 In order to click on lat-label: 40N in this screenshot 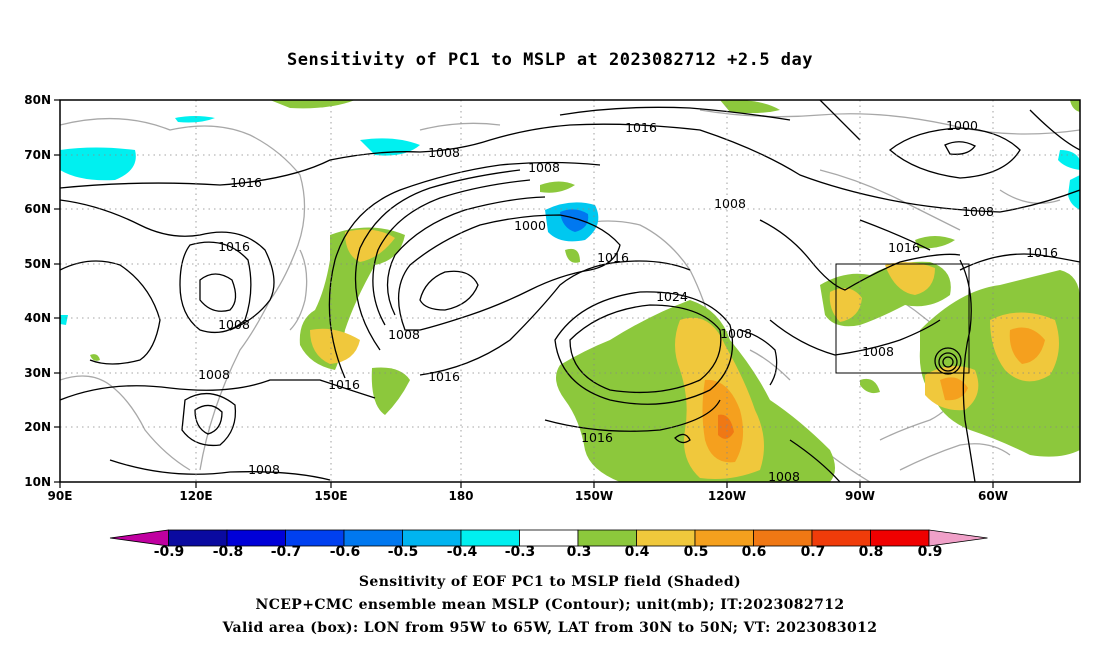, I will do `click(37, 318)`.